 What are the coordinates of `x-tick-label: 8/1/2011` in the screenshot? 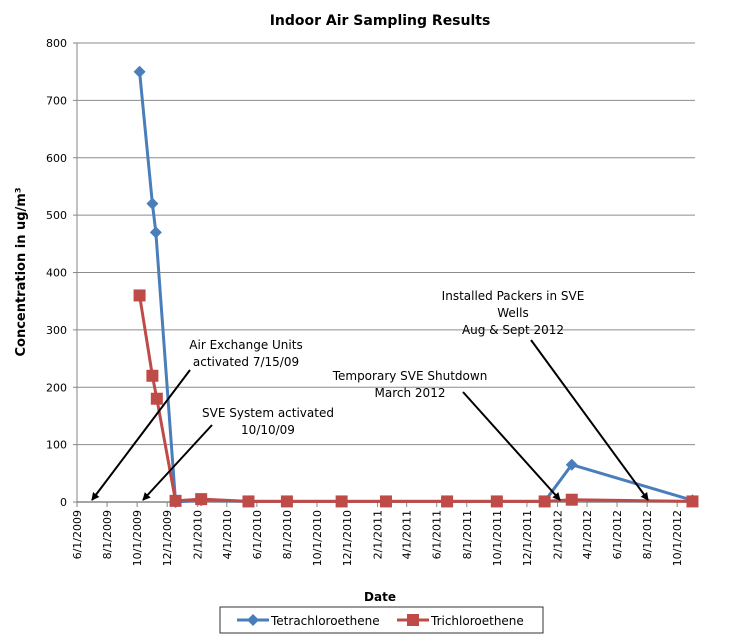 It's located at (467, 534).